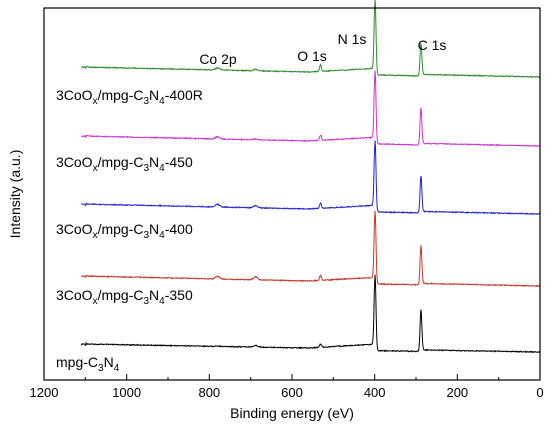  What do you see at coordinates (129, 97) in the screenshot?
I see `series-label: 3CoOx/mpg-C3N4-400R` at bounding box center [129, 97].